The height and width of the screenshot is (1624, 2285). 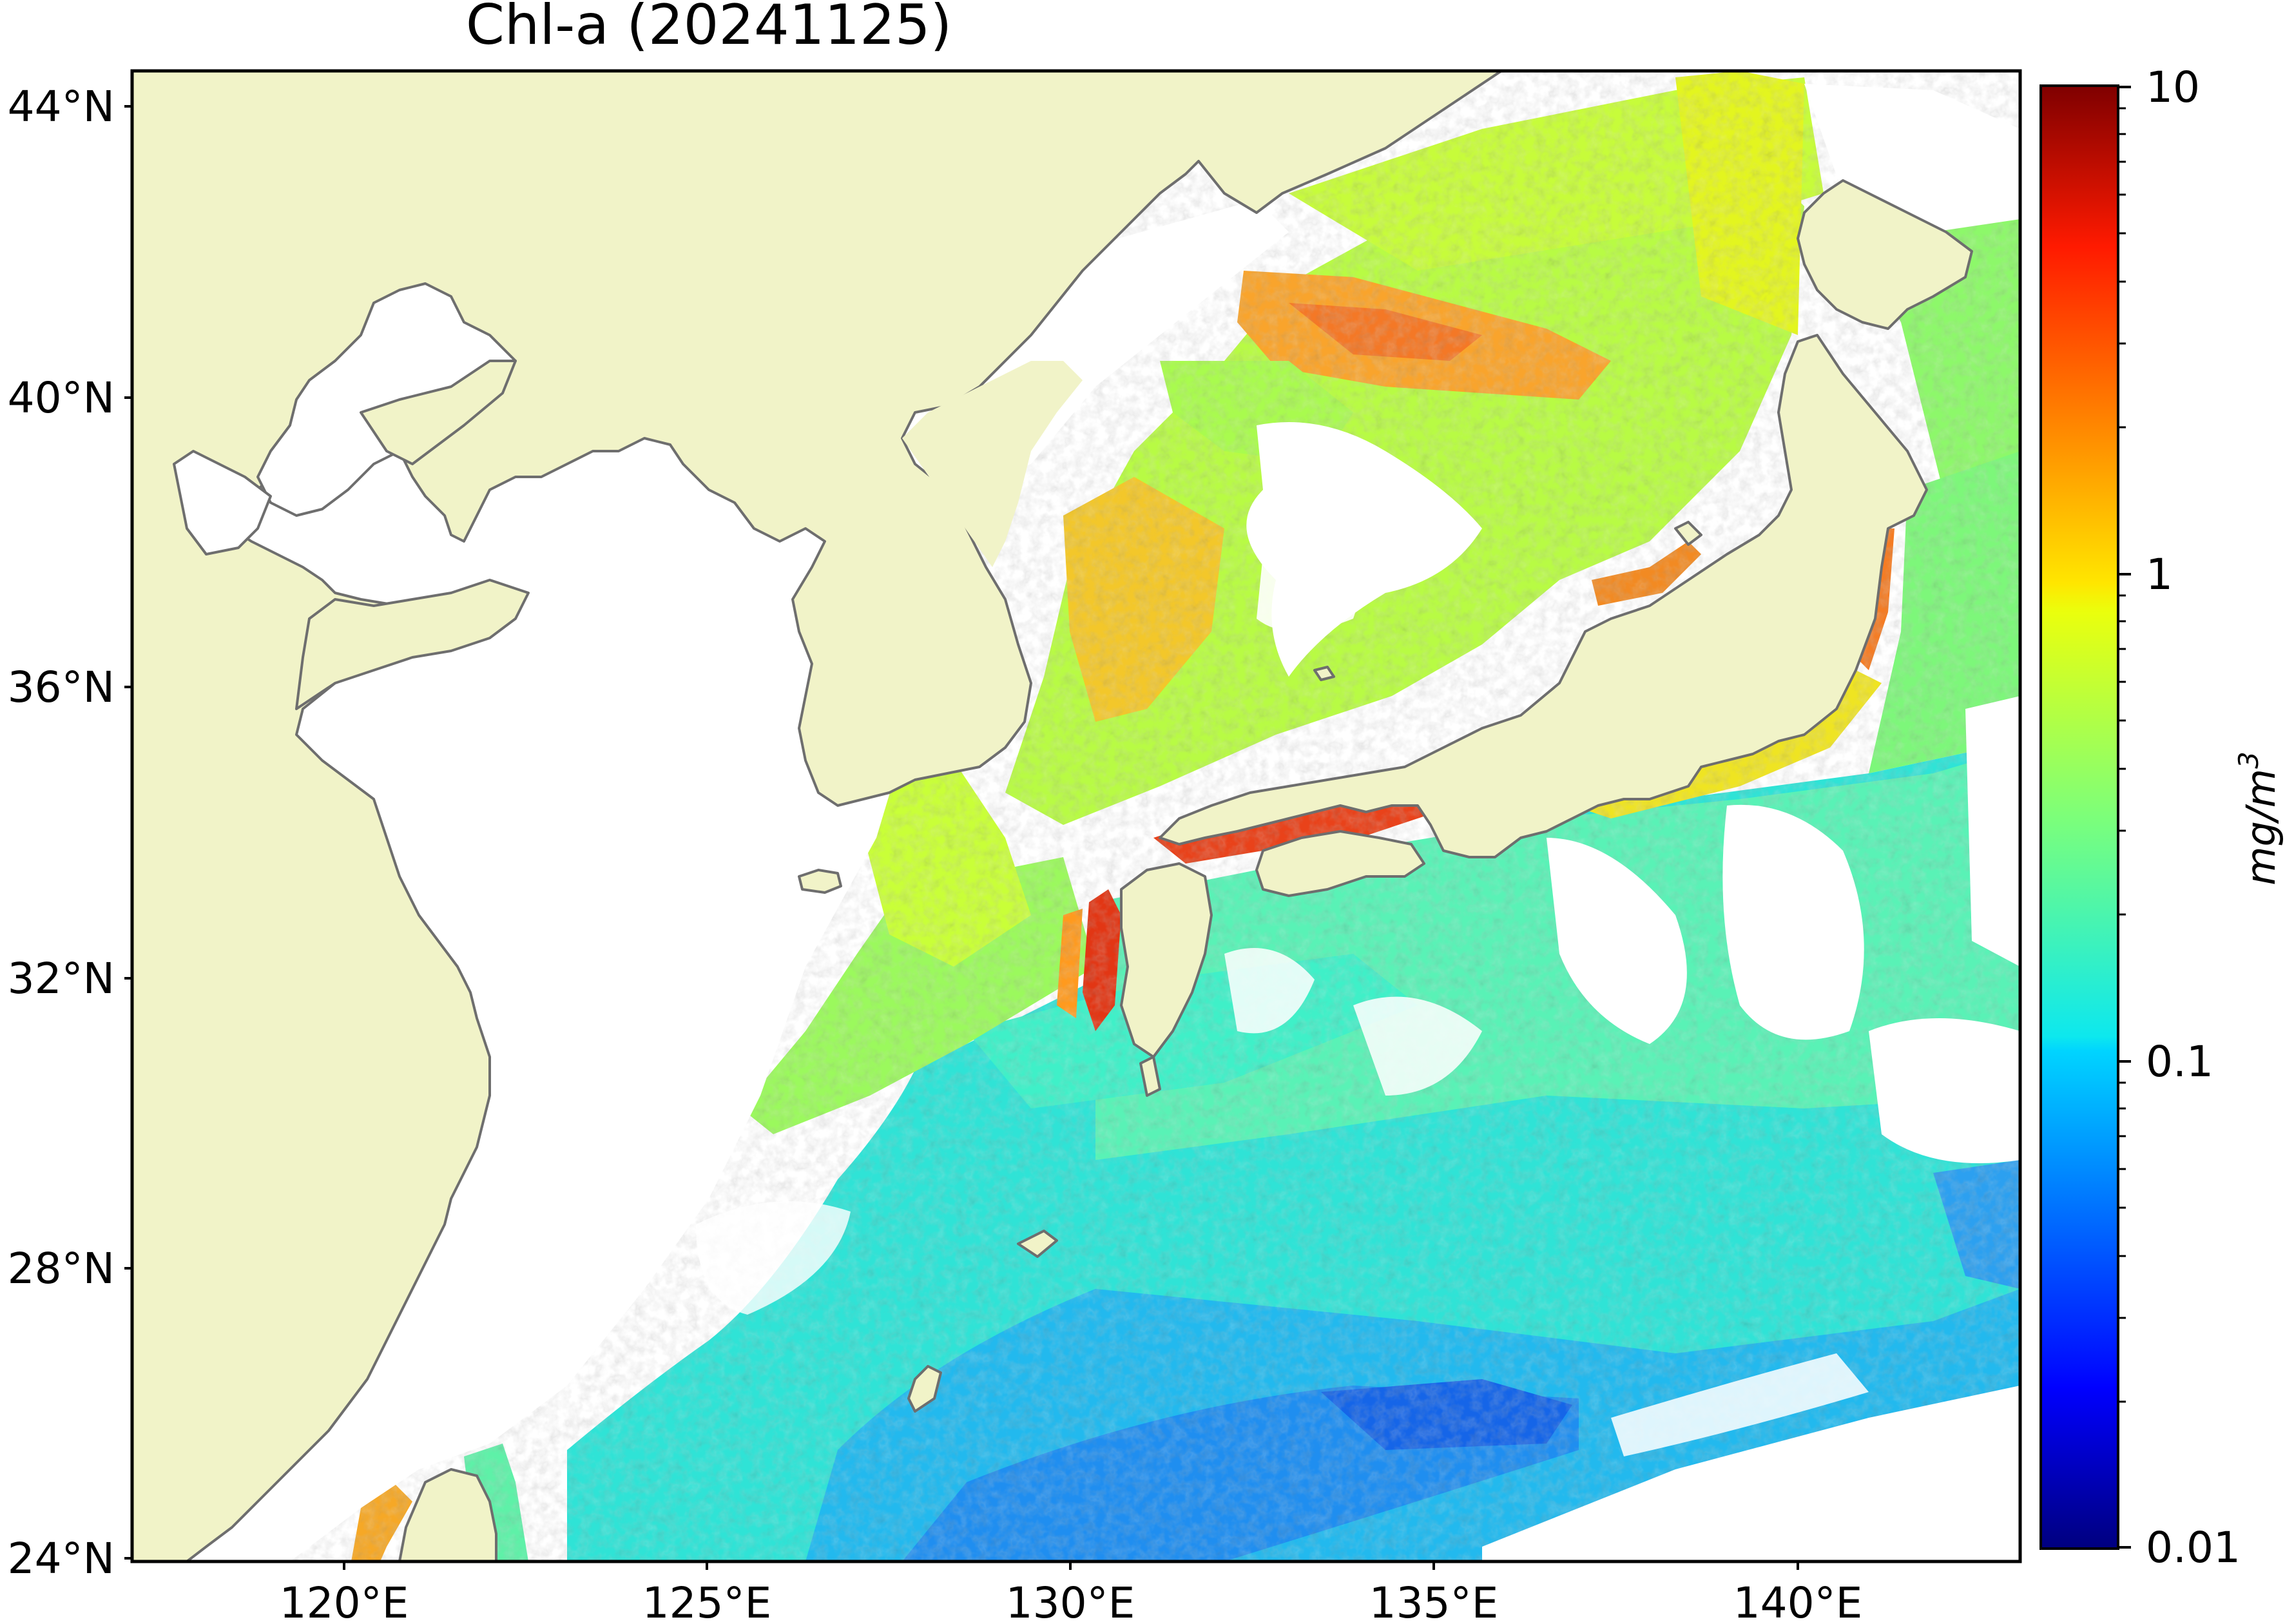 I want to click on map-title: Chl-a (20241125), so click(x=709, y=29).